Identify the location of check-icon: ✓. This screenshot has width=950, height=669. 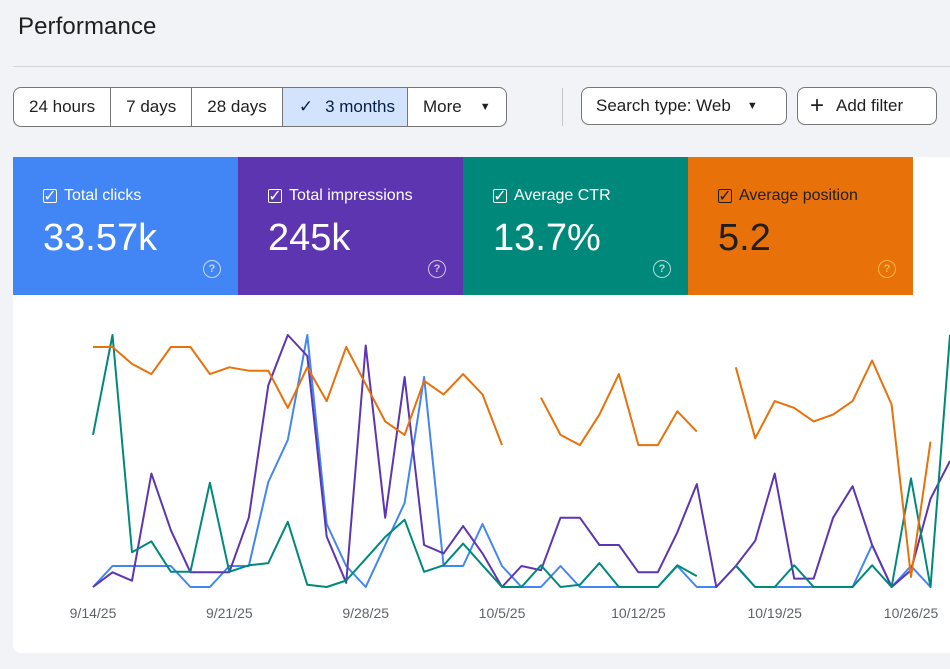
(306, 106).